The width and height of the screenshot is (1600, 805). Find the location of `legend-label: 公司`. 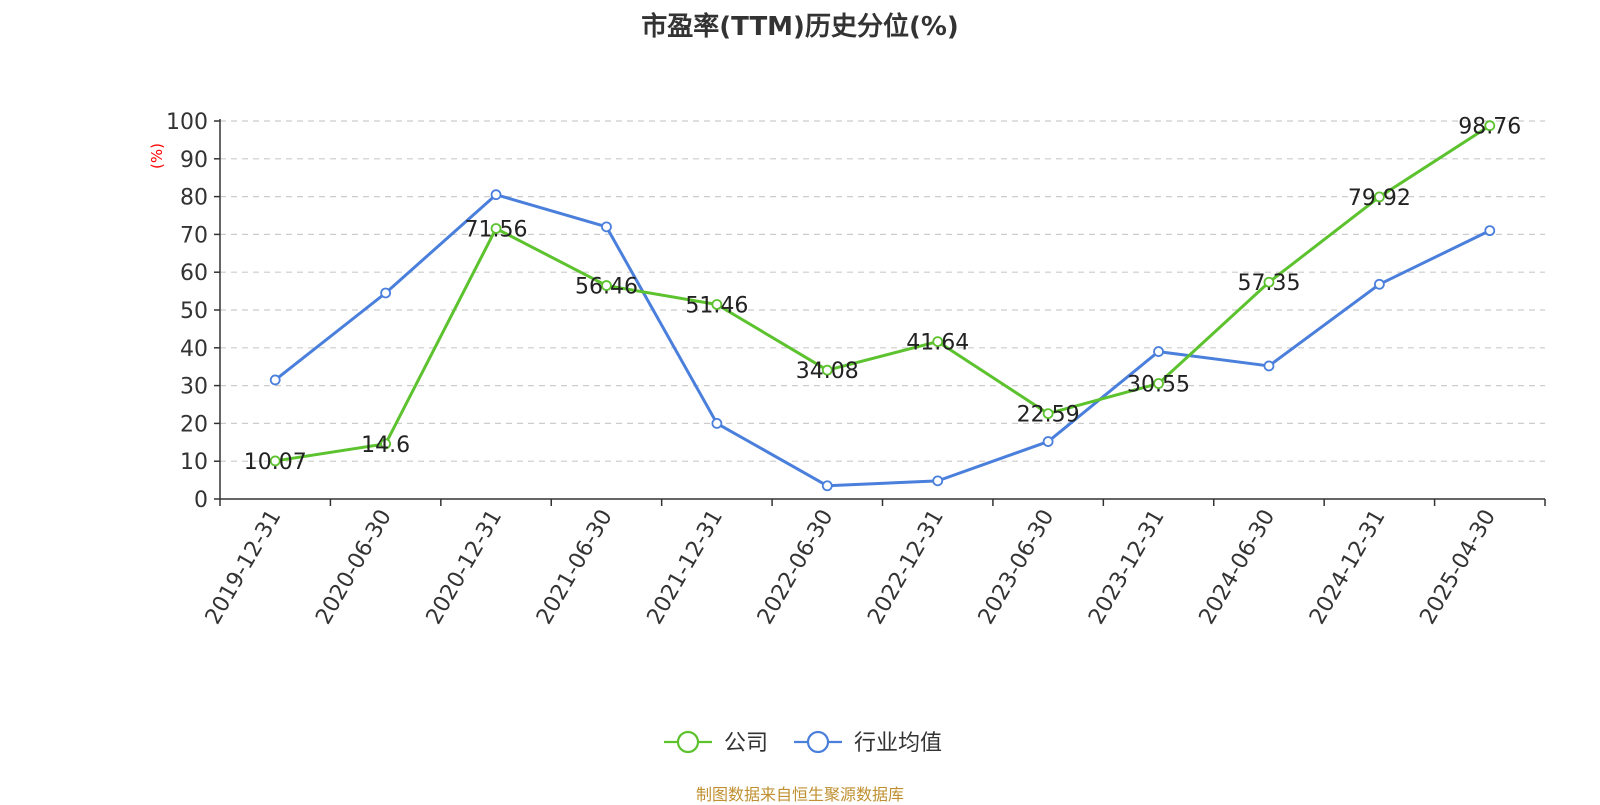

legend-label: 公司 is located at coordinates (746, 743).